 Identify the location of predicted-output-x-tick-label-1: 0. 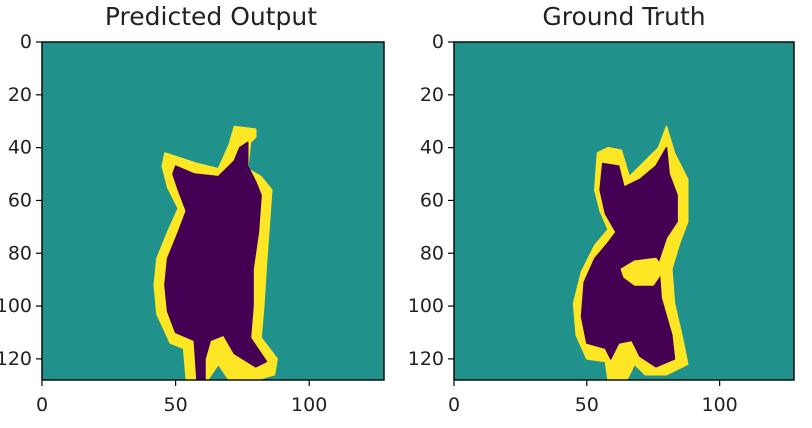
(42, 405).